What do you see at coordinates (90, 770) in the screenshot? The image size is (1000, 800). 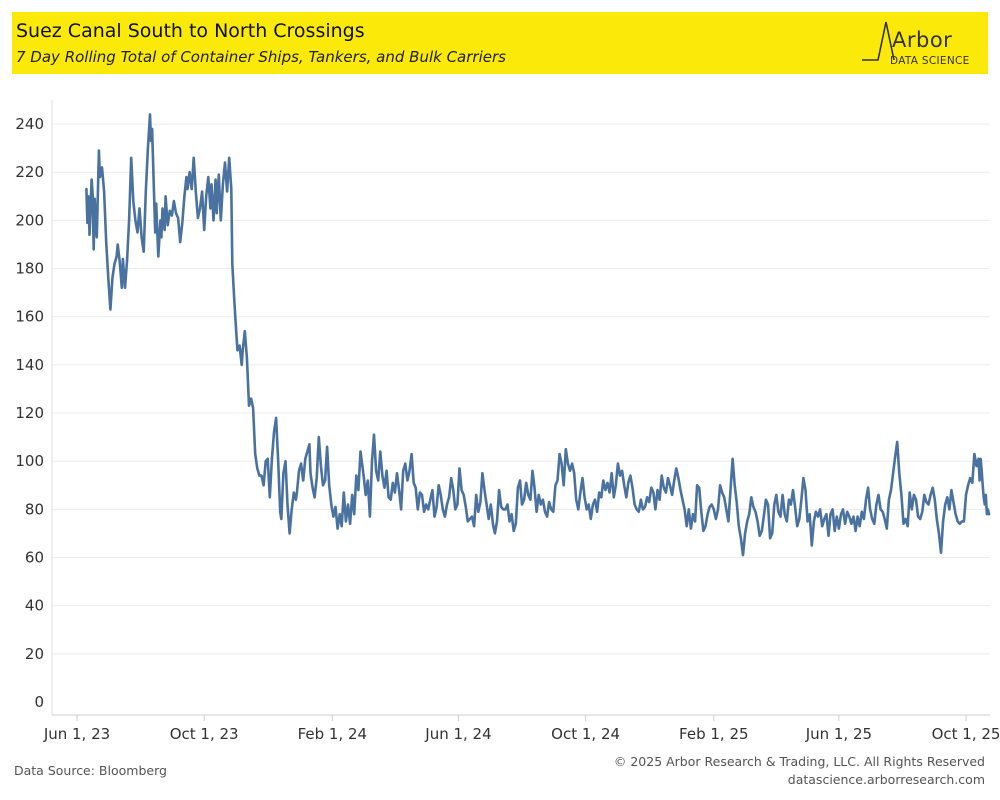 I see `data-source-note: Data Source: Bloomberg` at bounding box center [90, 770].